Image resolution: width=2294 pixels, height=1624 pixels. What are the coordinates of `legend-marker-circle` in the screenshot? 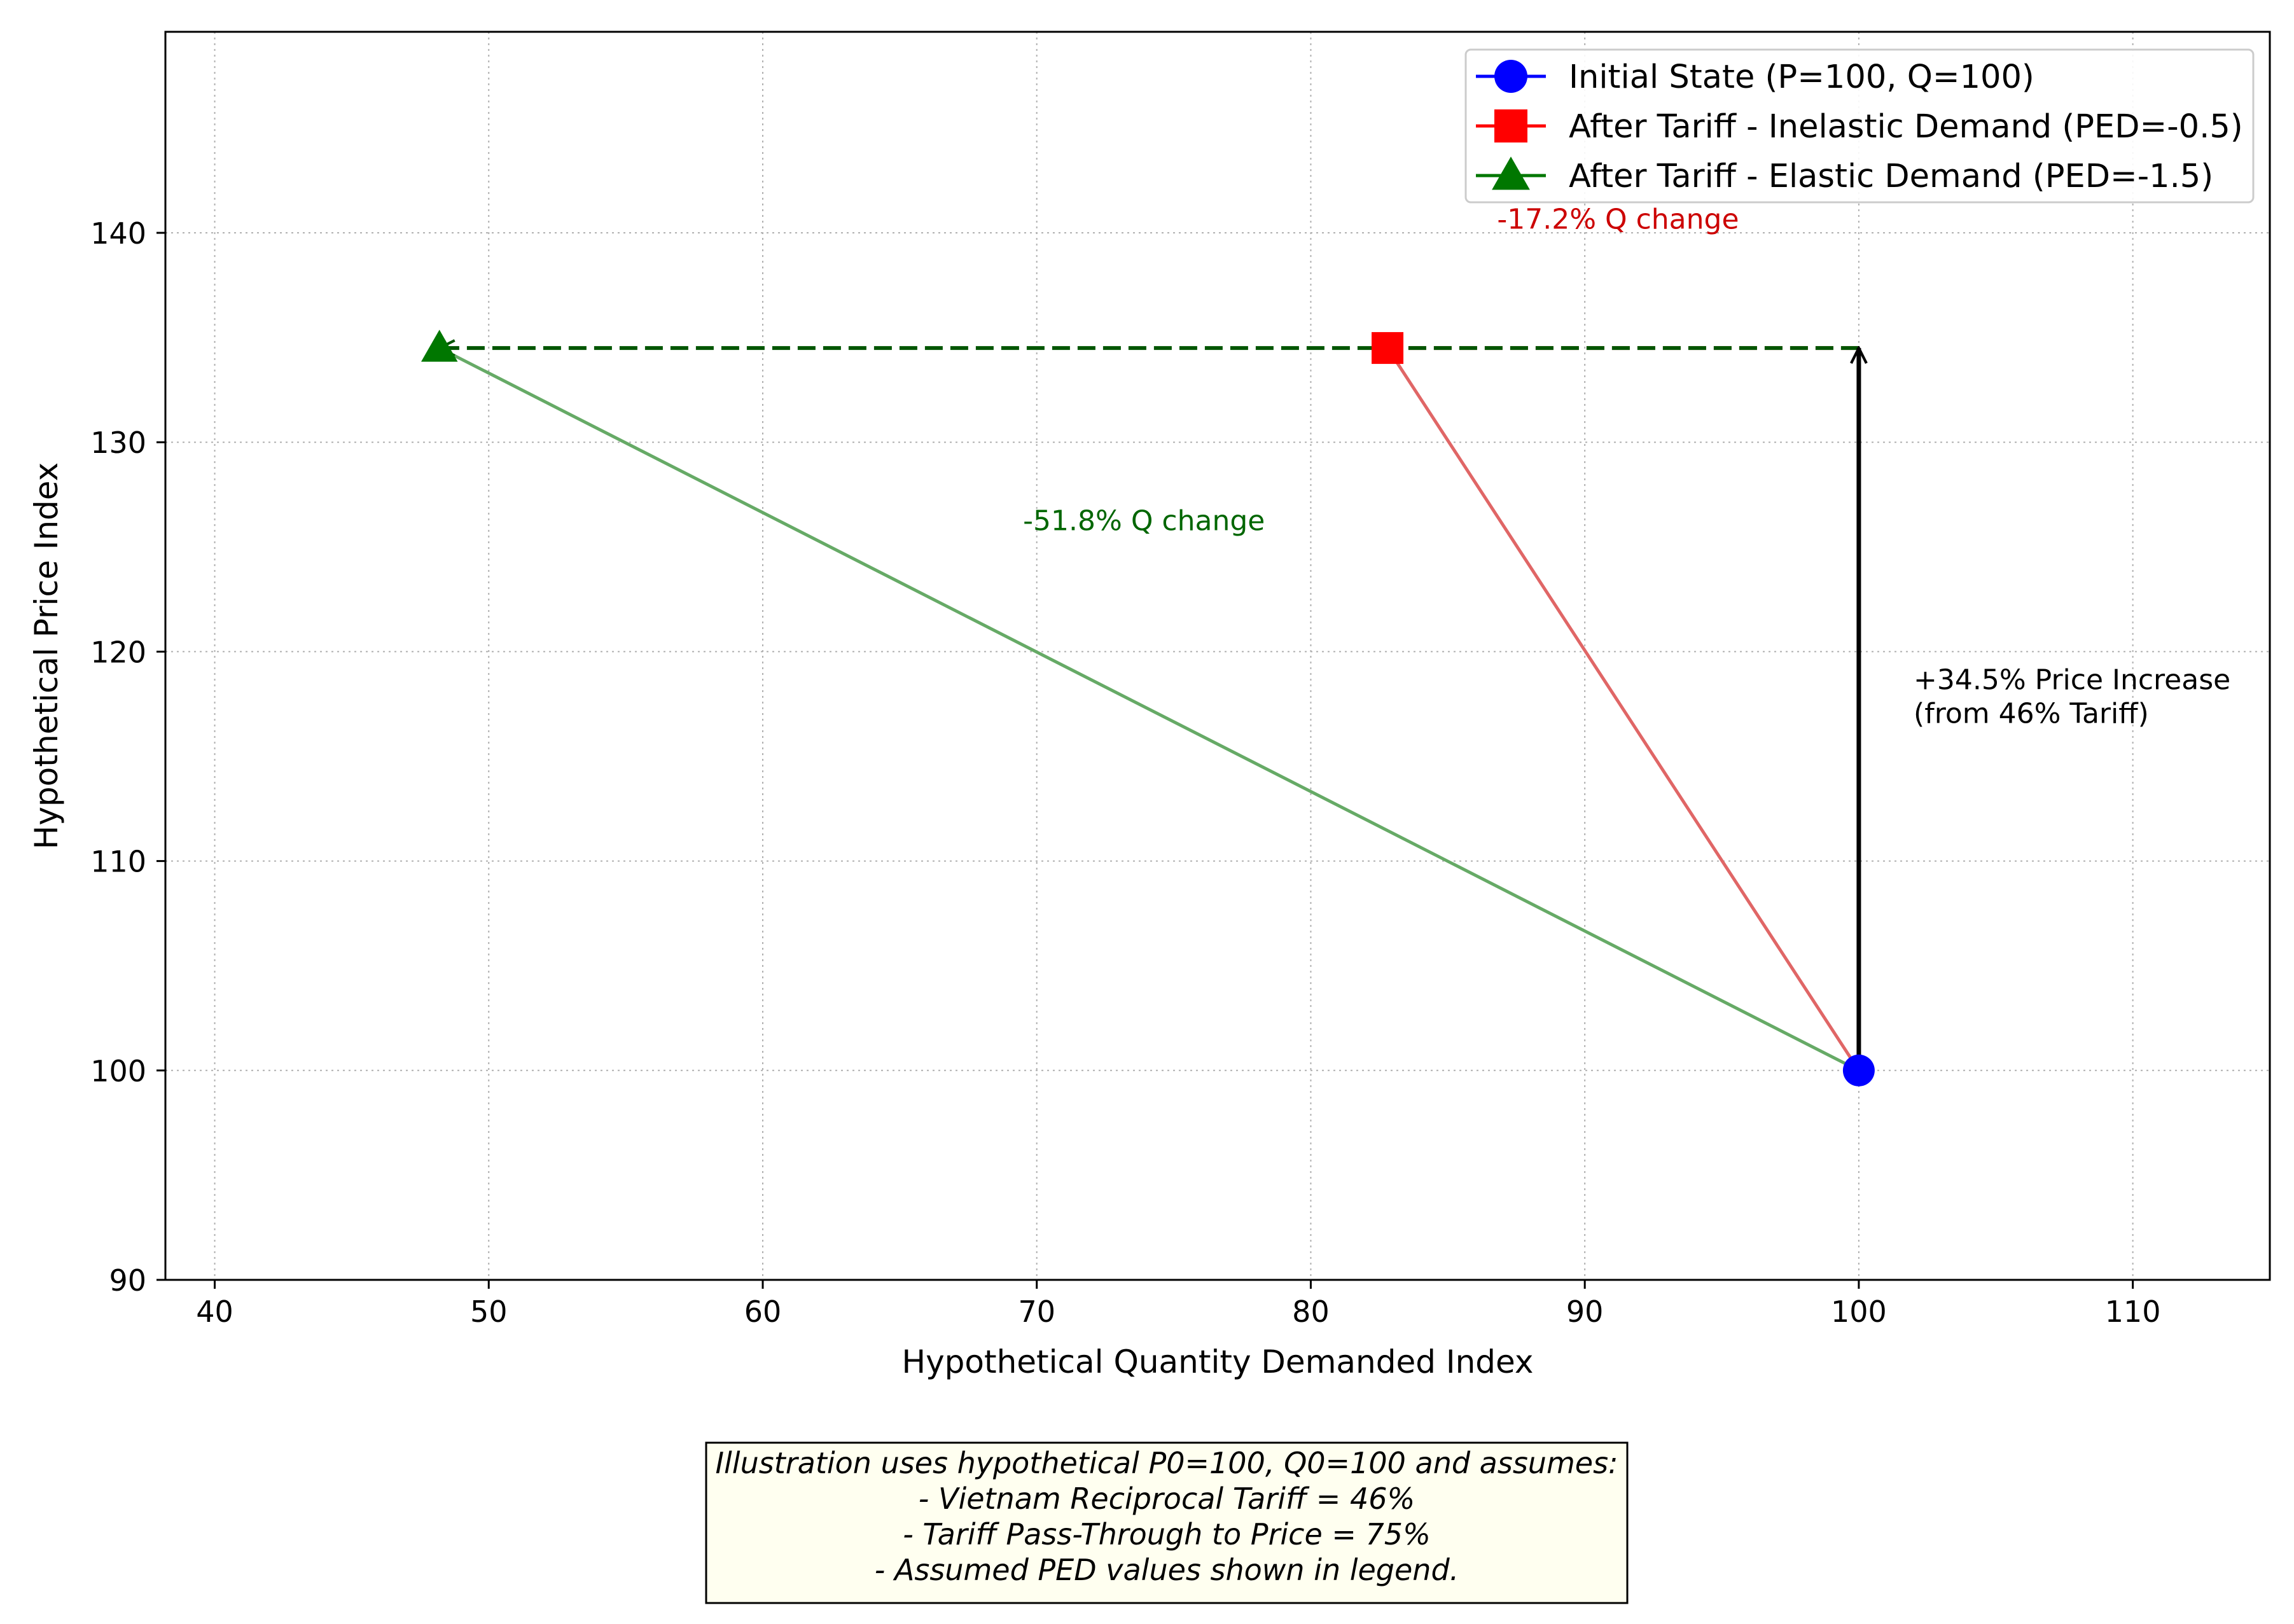 It's located at (1510, 76).